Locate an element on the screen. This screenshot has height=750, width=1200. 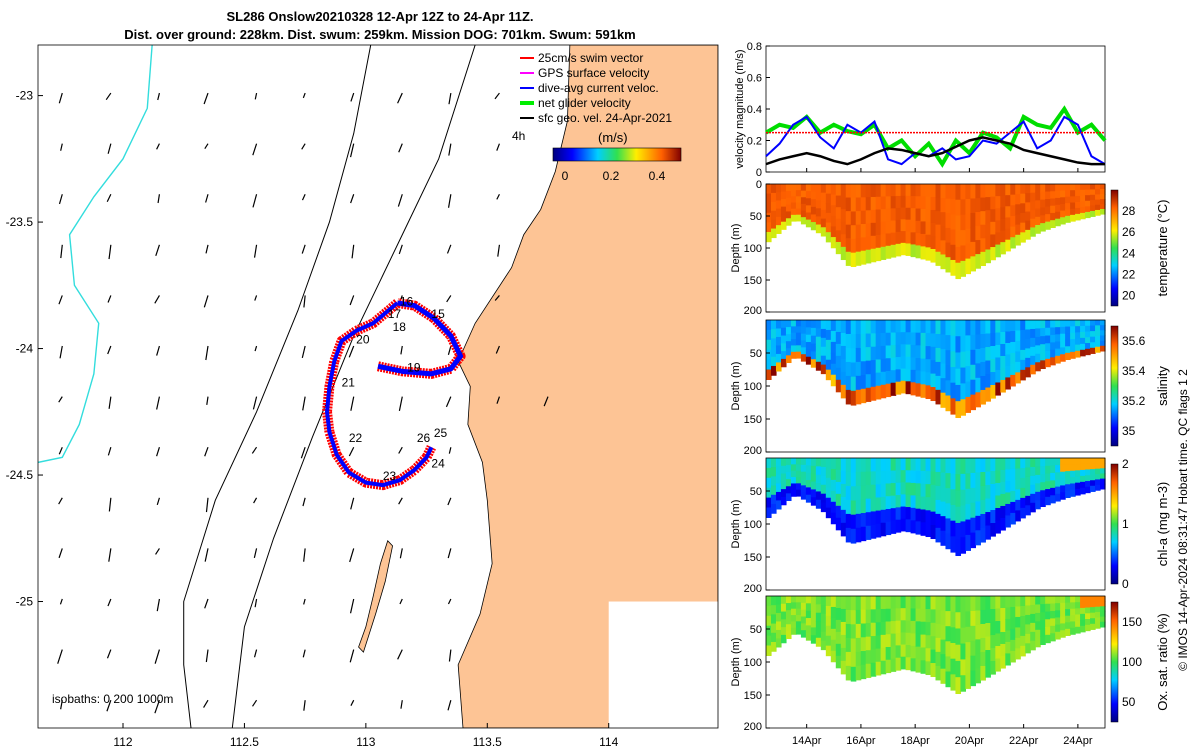
colorbar-tick-label: 35.6 is located at coordinates (1134, 341).